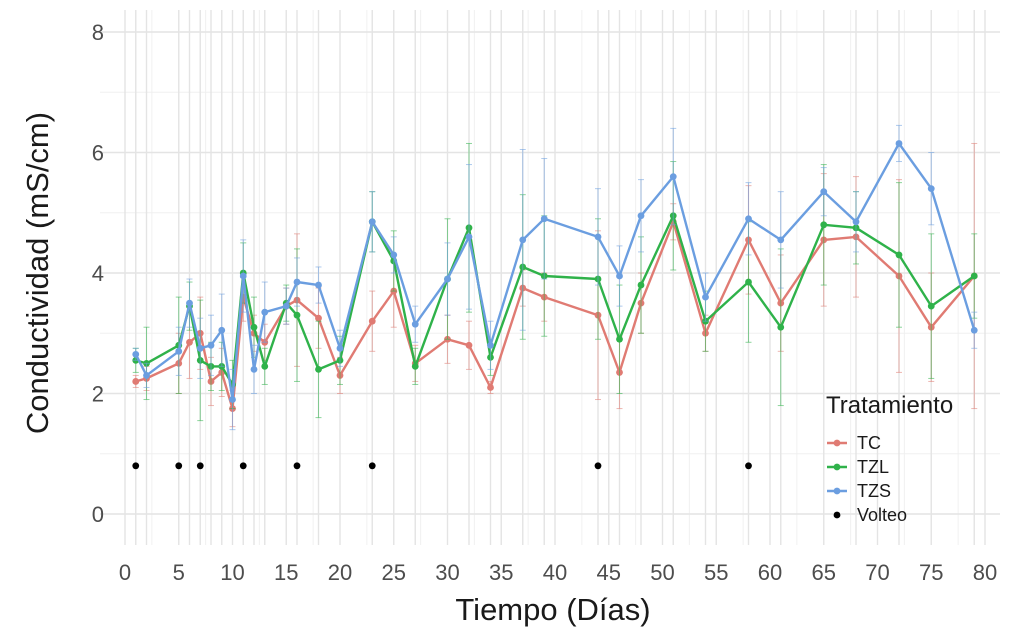 The image size is (1011, 633). Describe the element at coordinates (869, 443) in the screenshot. I see `legend-label-tc: TC` at that location.